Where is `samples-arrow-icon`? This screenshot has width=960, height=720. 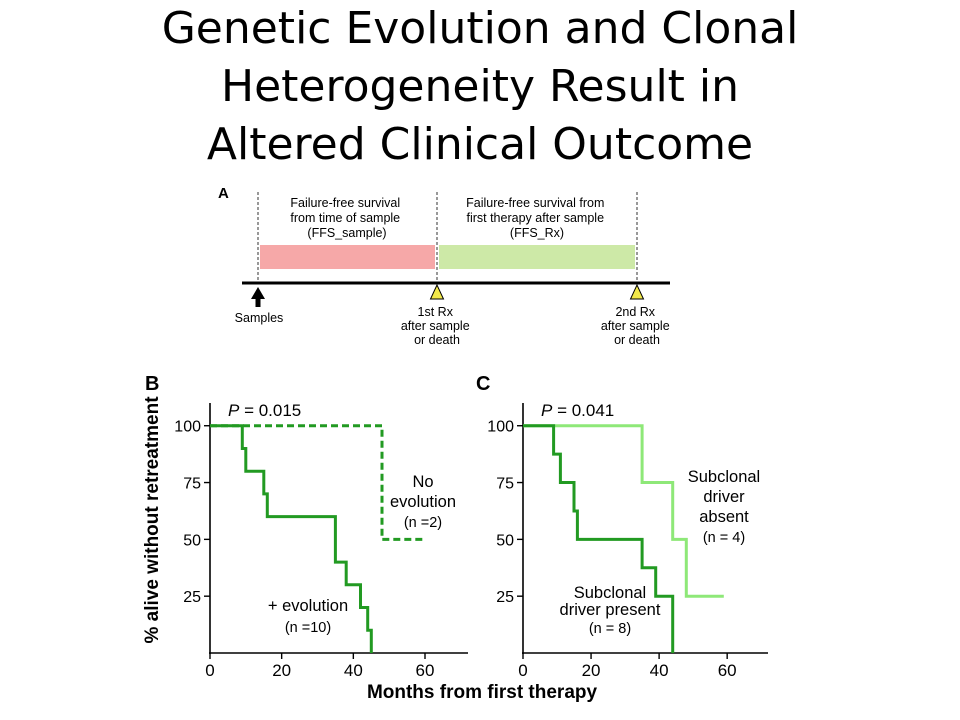 samples-arrow-icon is located at coordinates (258, 297).